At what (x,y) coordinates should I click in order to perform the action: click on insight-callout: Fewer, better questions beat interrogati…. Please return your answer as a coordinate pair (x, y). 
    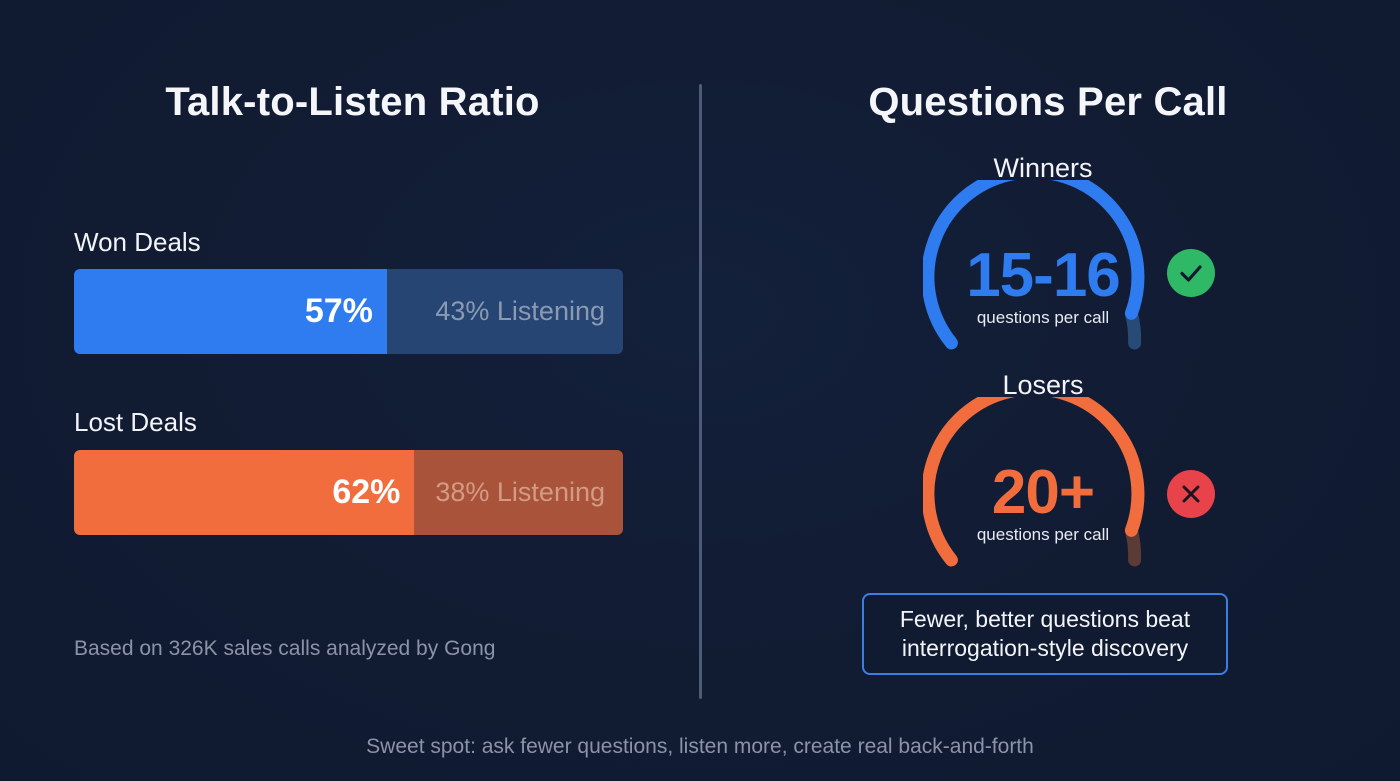
    Looking at the image, I should click on (1045, 634).